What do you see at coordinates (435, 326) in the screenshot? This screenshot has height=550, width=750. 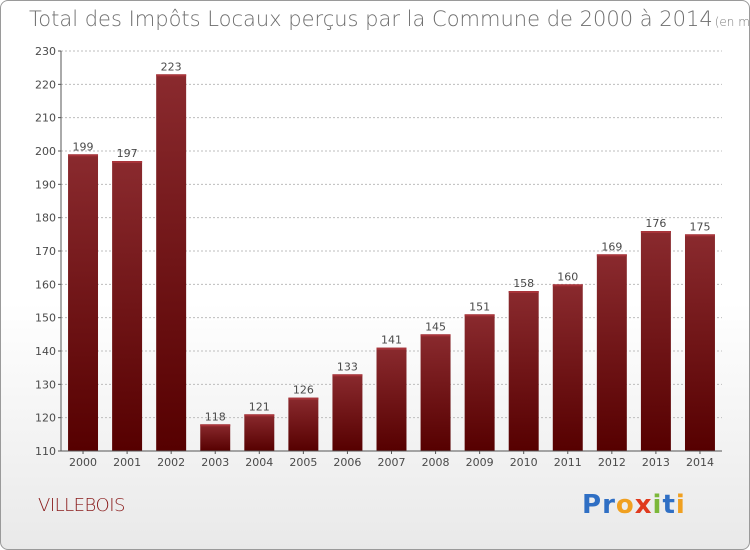 I see `value-label-2008: 145` at bounding box center [435, 326].